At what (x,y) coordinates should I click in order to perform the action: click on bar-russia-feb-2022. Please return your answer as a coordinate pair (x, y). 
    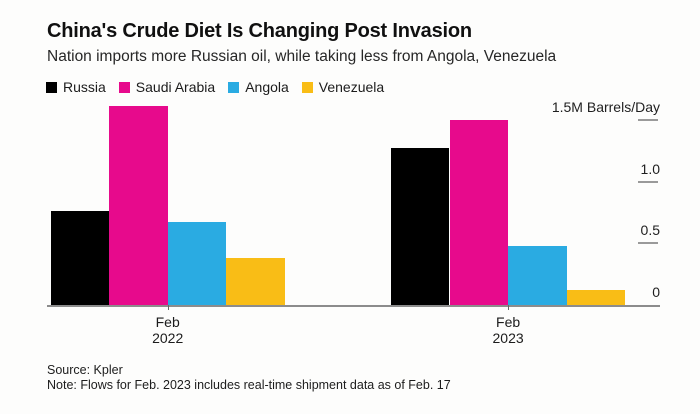
    Looking at the image, I should click on (80, 258).